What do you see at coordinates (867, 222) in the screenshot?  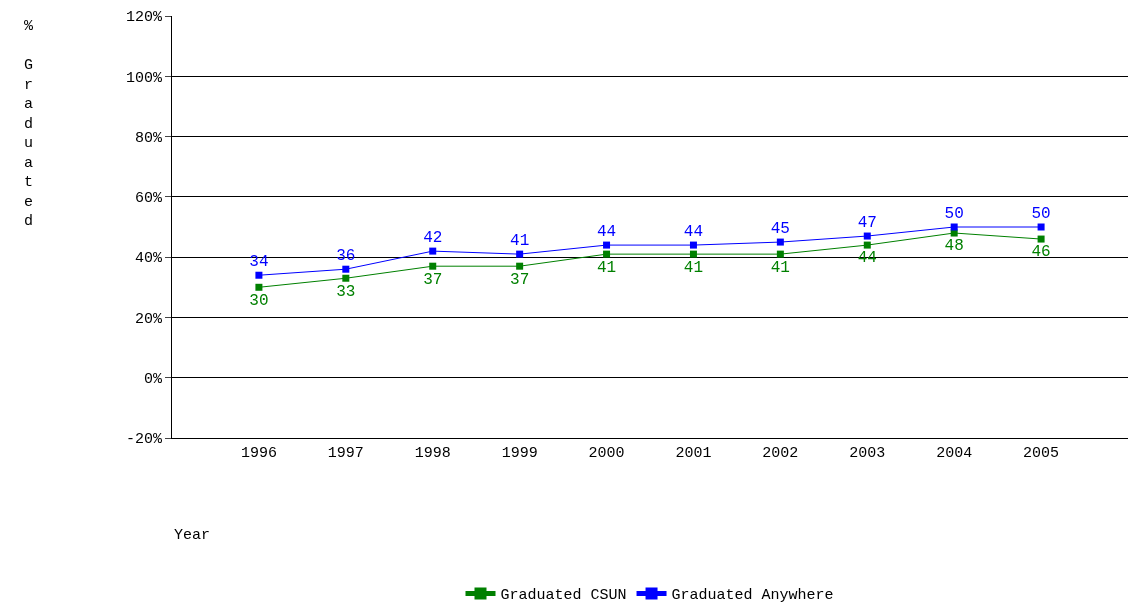 I see `data-label: 47` at bounding box center [867, 222].